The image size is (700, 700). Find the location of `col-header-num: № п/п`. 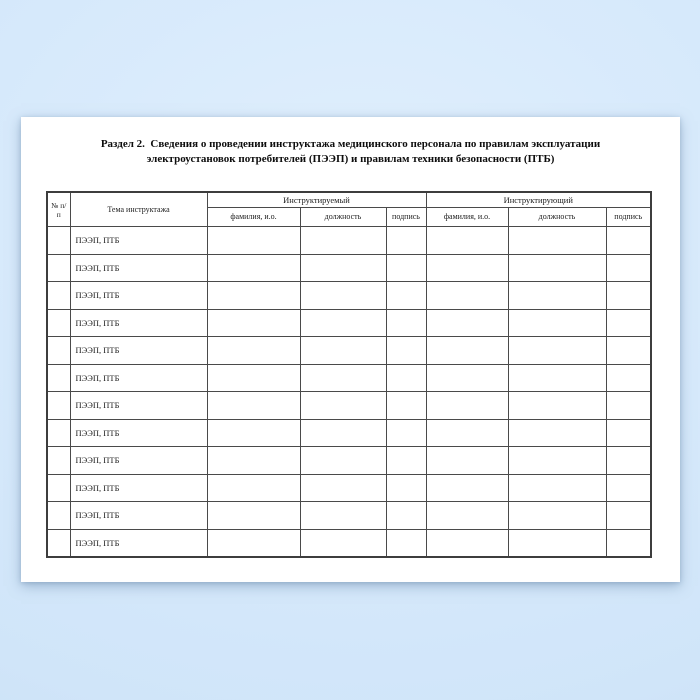

col-header-num: № п/п is located at coordinates (58, 209).